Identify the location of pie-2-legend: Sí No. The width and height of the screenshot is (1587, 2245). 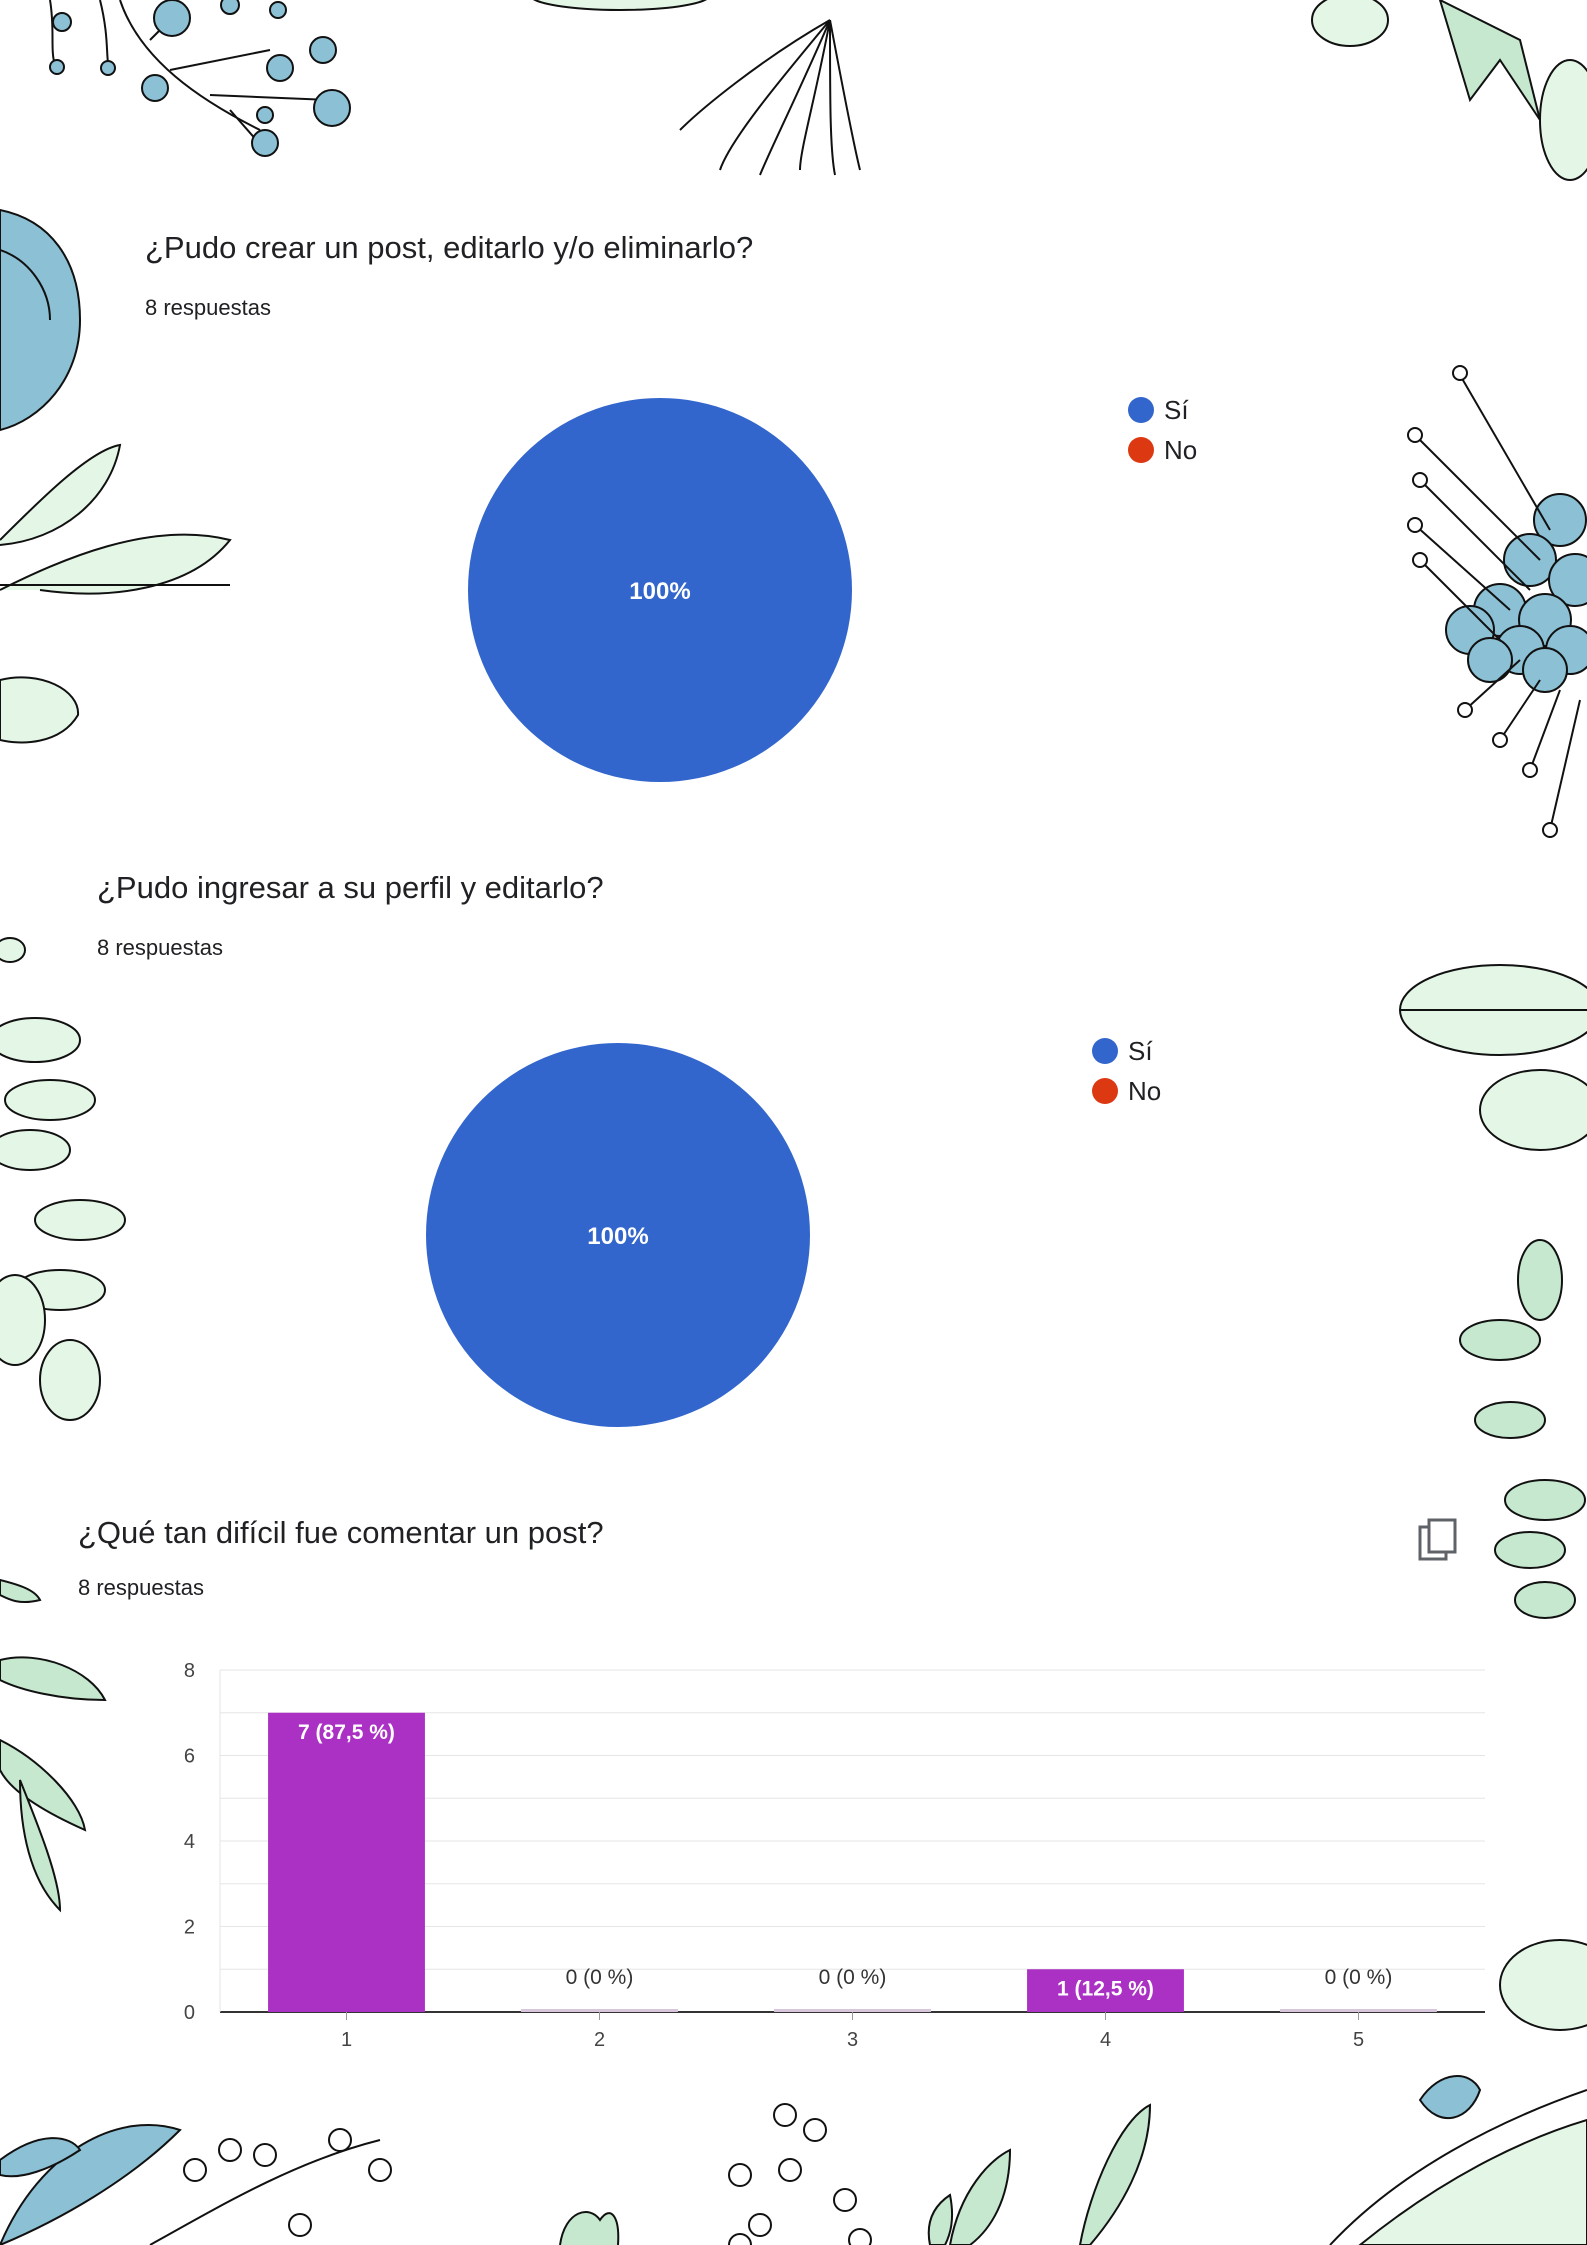
(1126, 1071).